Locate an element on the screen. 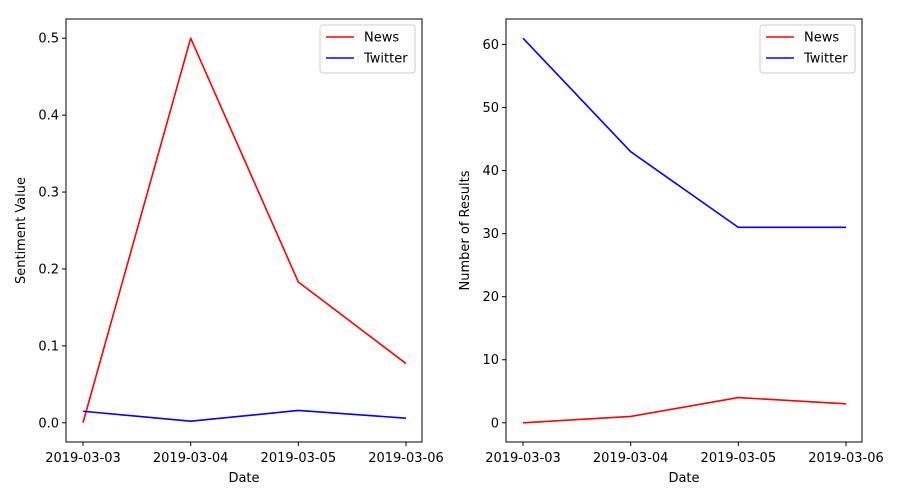 This screenshot has width=900, height=500. y-tick-label: 0.2 is located at coordinates (48, 269).